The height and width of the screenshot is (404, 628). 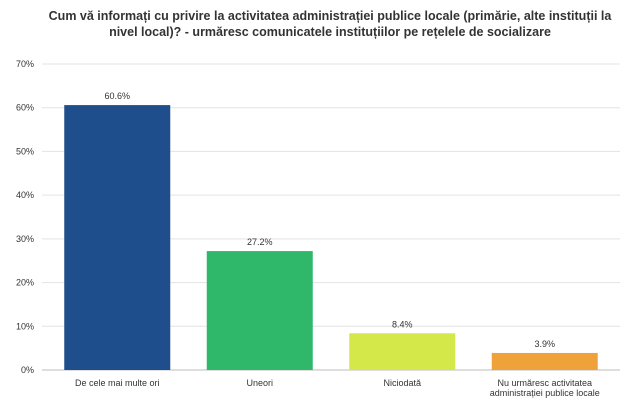 I want to click on y-tick-label: 10%, so click(x=25, y=326).